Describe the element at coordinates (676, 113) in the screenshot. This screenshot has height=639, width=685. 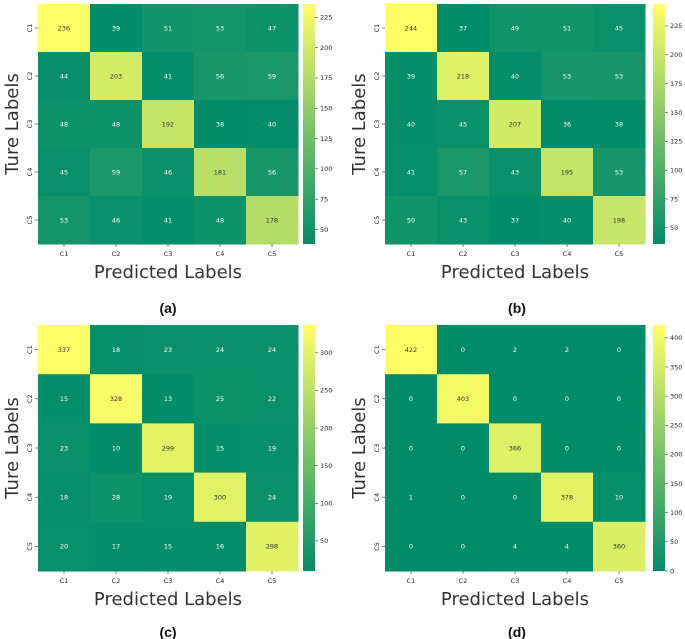
I see `colorbar-tick-label: 150` at that location.